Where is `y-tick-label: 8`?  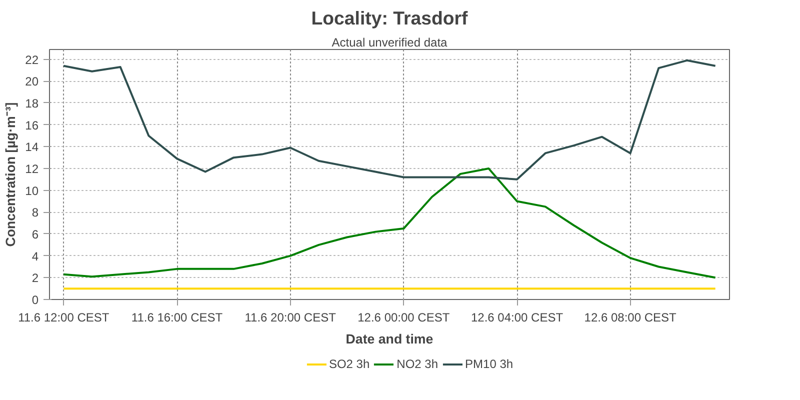 y-tick-label: 8 is located at coordinates (35, 213).